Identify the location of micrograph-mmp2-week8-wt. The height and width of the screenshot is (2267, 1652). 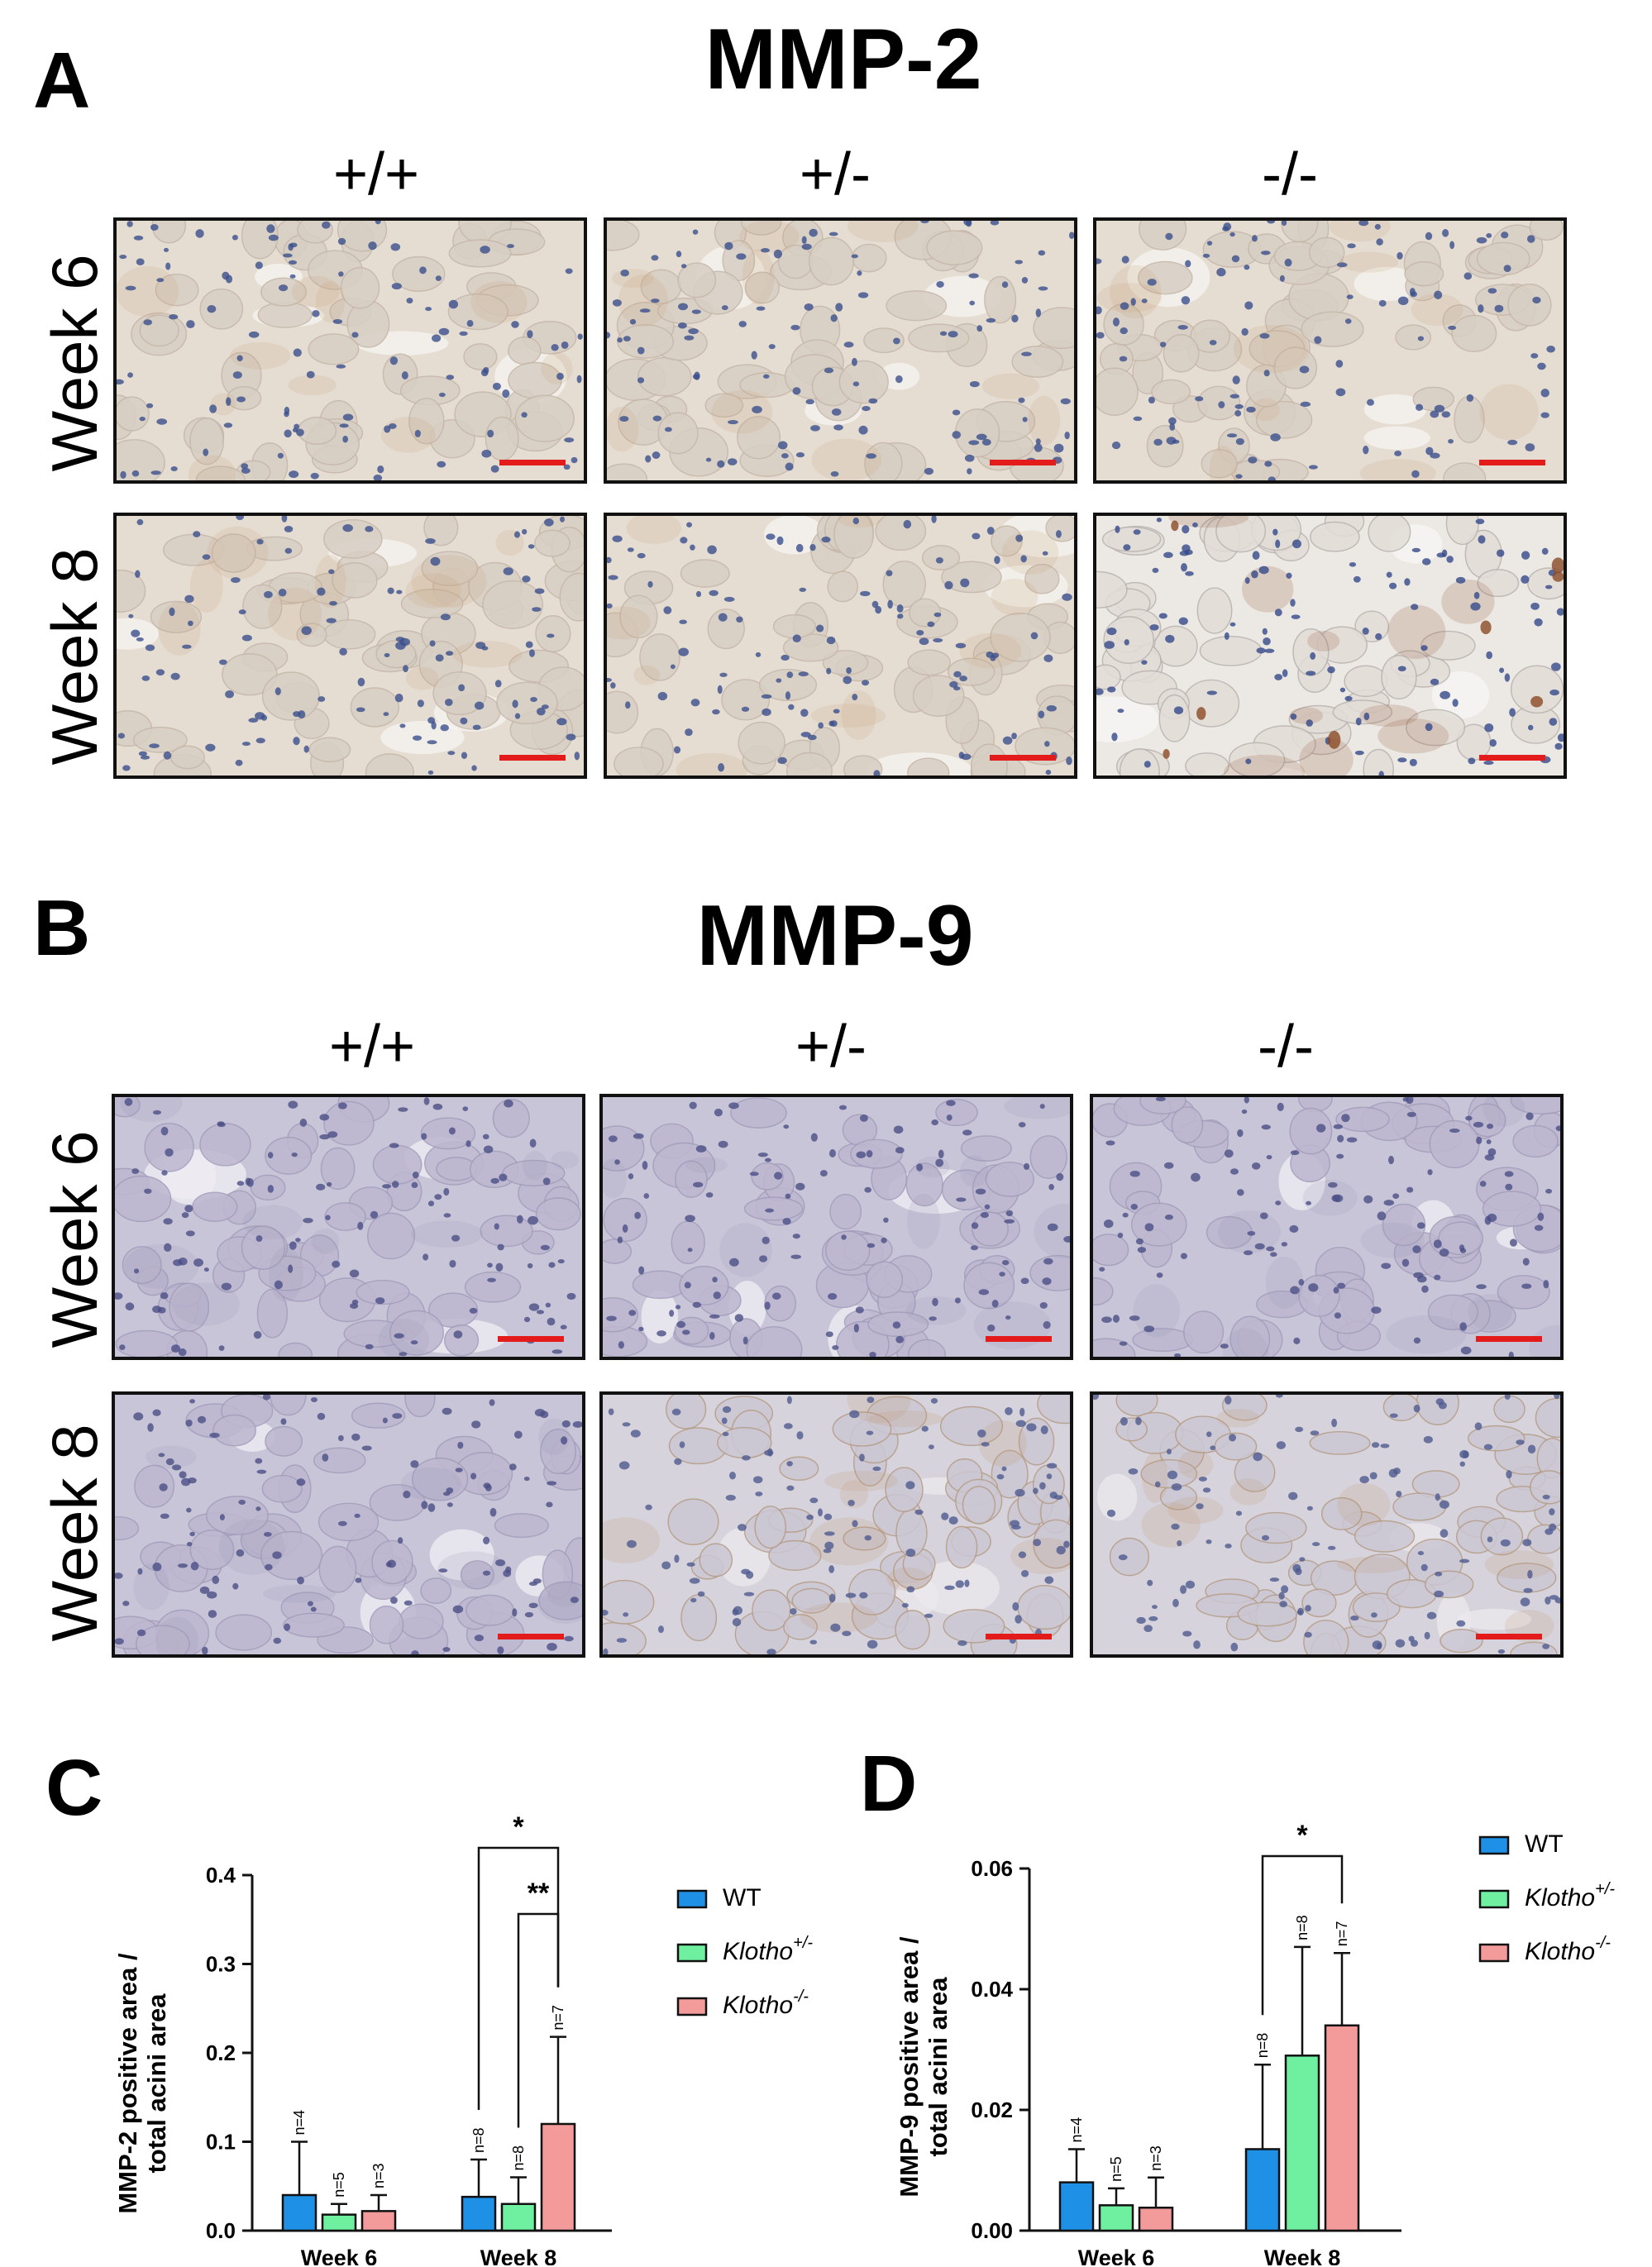
(350, 646).